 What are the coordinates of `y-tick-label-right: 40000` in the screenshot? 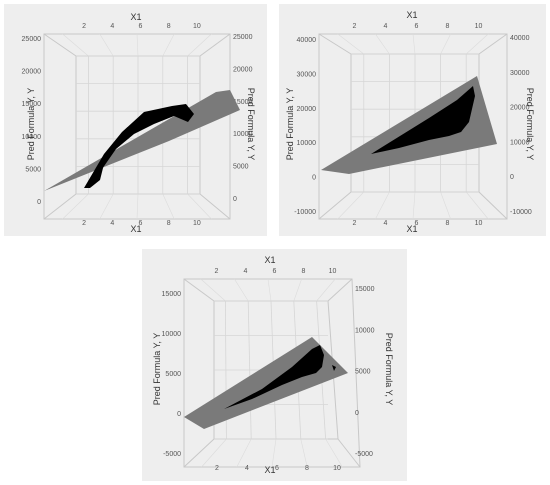 It's located at (520, 38).